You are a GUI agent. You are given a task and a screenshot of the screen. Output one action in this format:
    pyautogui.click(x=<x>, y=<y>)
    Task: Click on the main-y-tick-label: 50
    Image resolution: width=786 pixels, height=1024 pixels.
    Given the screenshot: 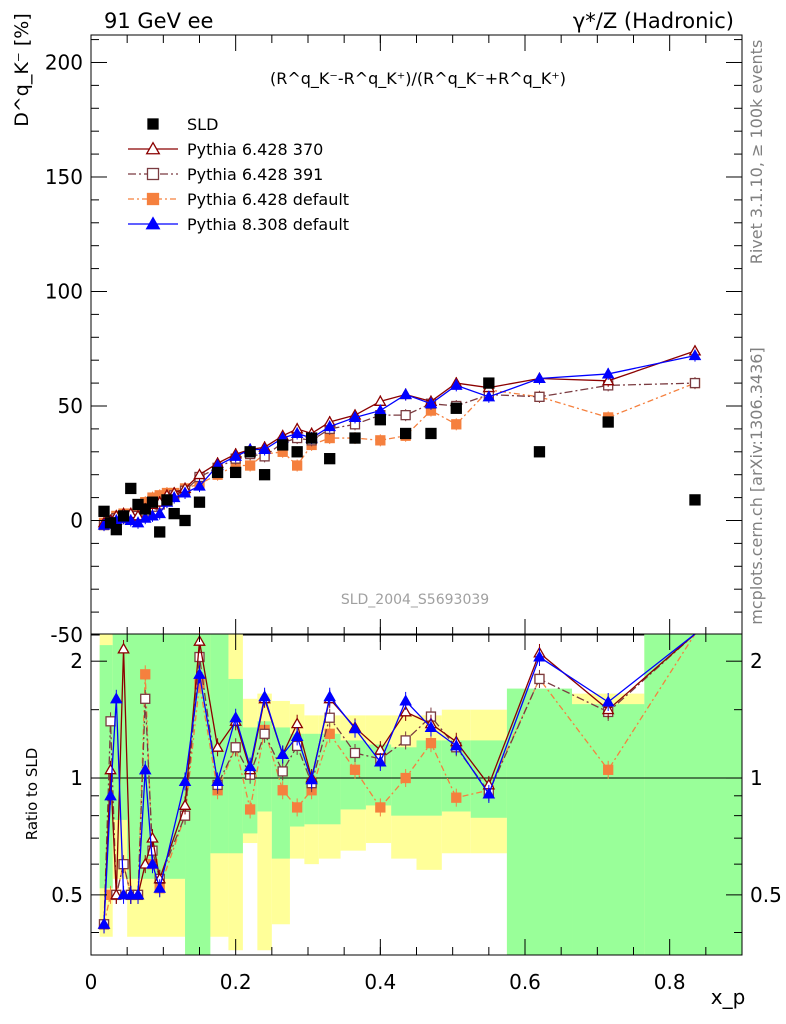 What is the action you would take?
    pyautogui.click(x=70, y=406)
    